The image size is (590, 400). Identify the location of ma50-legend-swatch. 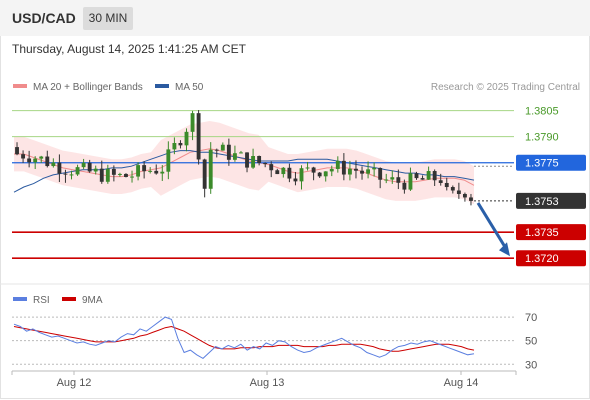
(162, 86).